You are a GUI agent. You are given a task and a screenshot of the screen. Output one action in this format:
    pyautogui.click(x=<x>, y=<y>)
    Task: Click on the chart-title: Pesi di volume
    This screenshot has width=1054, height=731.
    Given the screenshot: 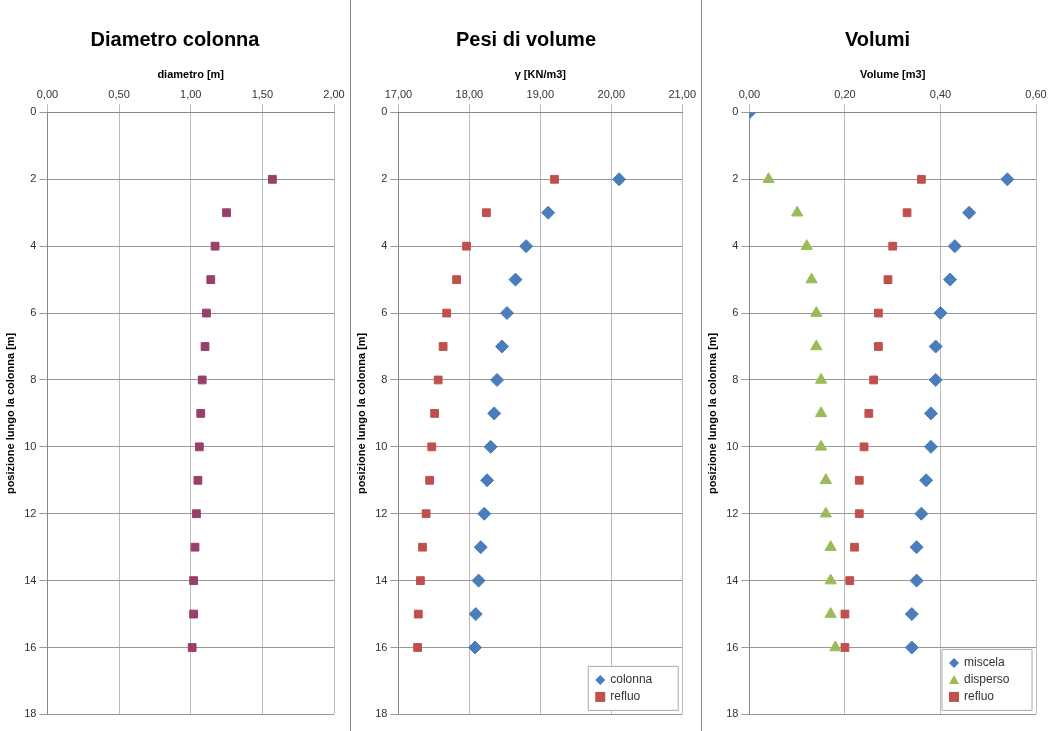 What is the action you would take?
    pyautogui.click(x=526, y=39)
    